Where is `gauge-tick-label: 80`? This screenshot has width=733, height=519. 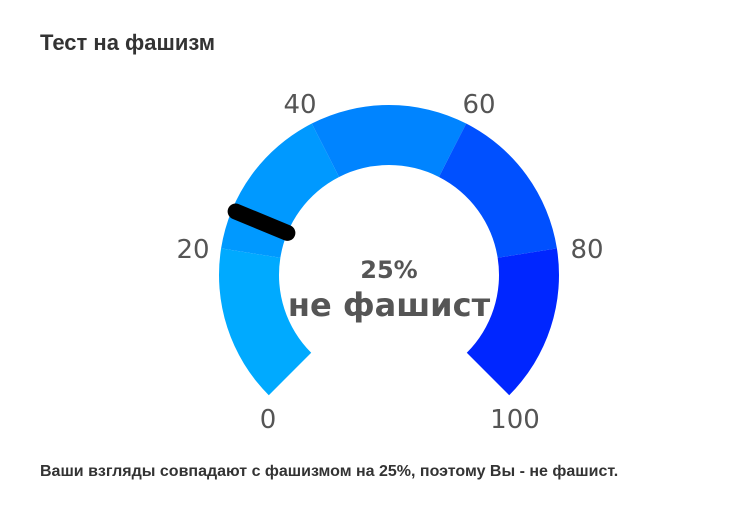 gauge-tick-label: 80 is located at coordinates (586, 250).